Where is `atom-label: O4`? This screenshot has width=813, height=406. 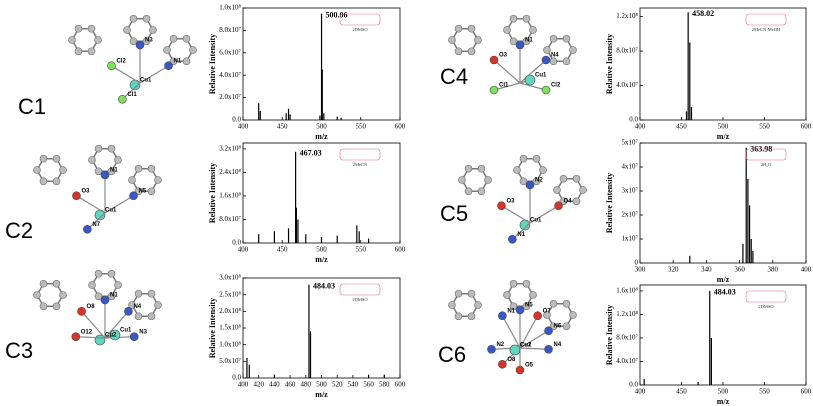 atom-label: O4 is located at coordinates (568, 201).